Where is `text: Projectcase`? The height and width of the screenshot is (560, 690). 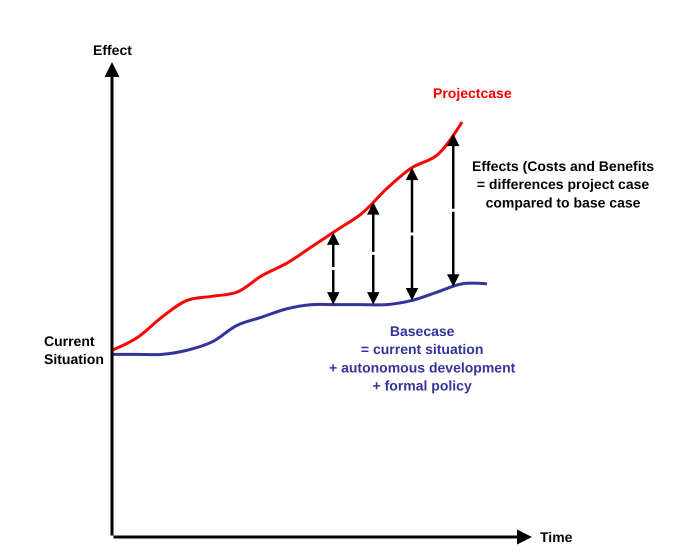
text: Projectcase is located at coordinates (472, 93).